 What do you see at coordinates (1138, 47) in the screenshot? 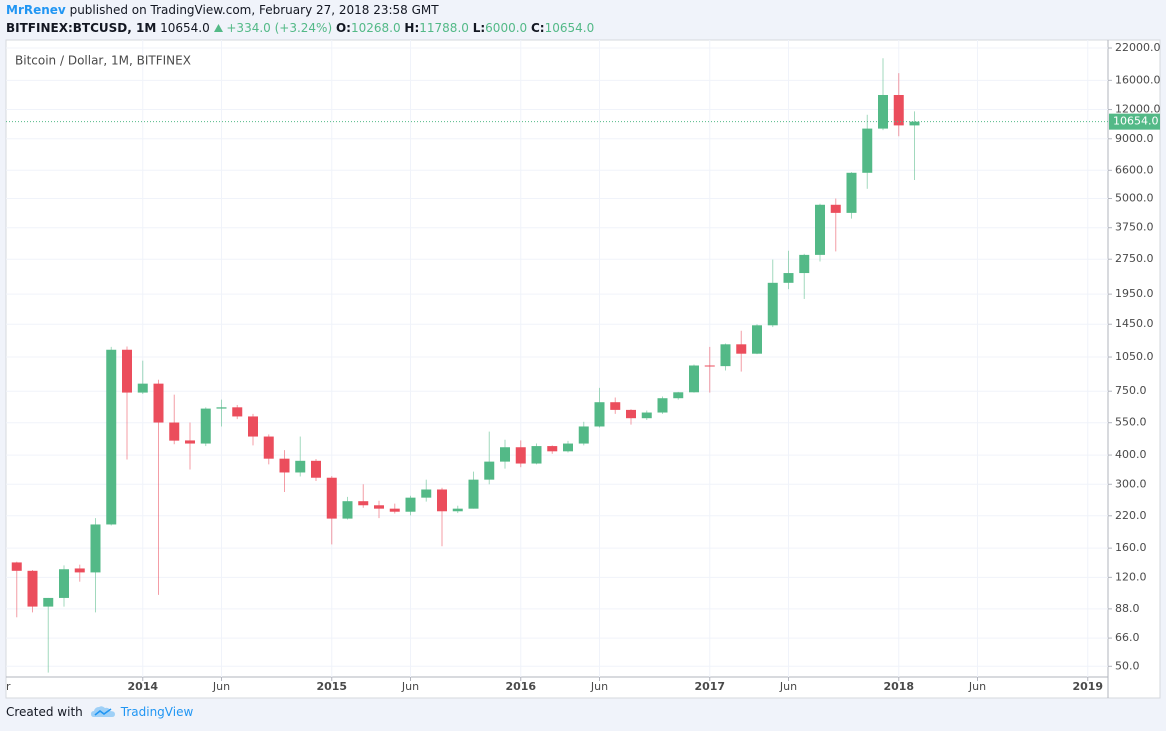
I see `y-tick-label: 22000.0` at bounding box center [1138, 47].